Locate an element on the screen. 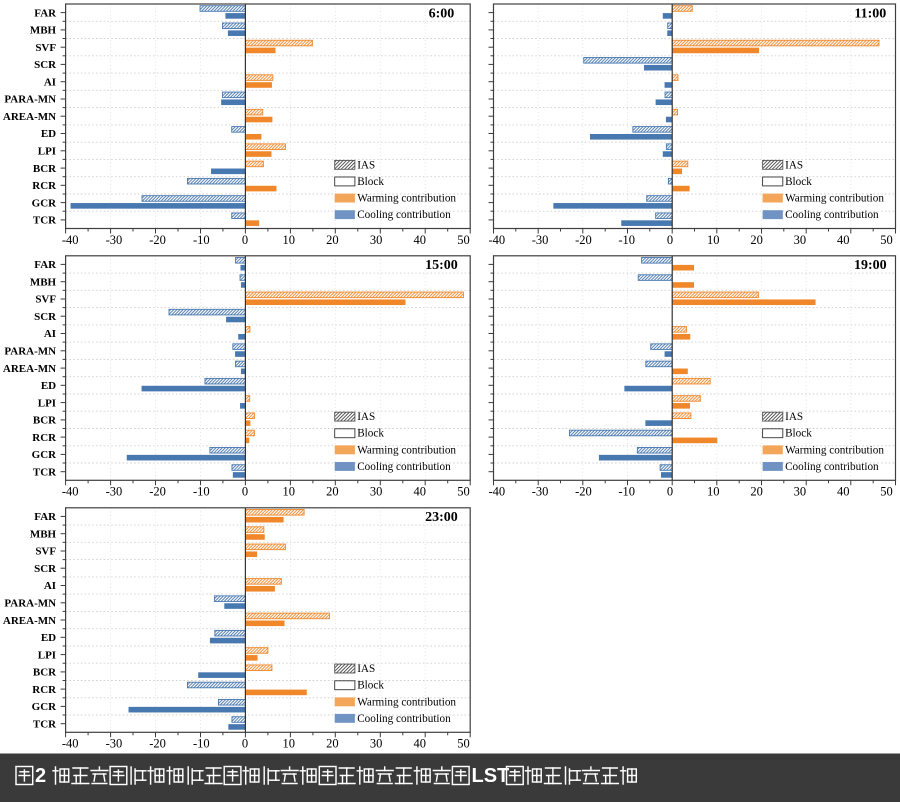 The width and height of the screenshot is (900, 802). svg-text: 23:00 is located at coordinates (441, 517).